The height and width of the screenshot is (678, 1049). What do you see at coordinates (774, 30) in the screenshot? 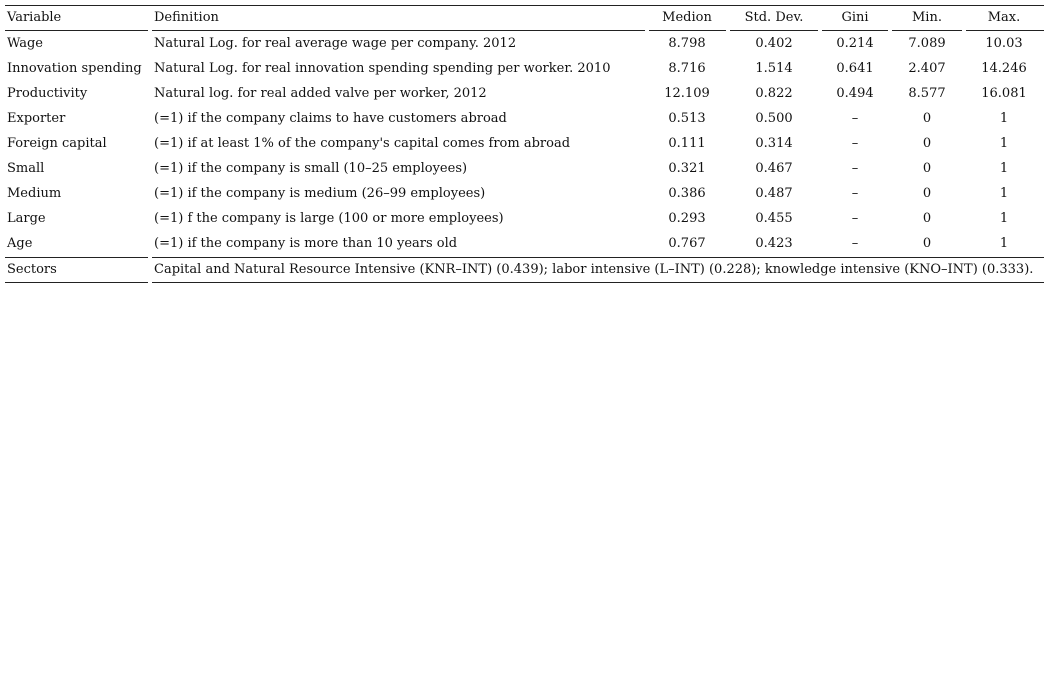
I see `header-rule-std` at bounding box center [774, 30].